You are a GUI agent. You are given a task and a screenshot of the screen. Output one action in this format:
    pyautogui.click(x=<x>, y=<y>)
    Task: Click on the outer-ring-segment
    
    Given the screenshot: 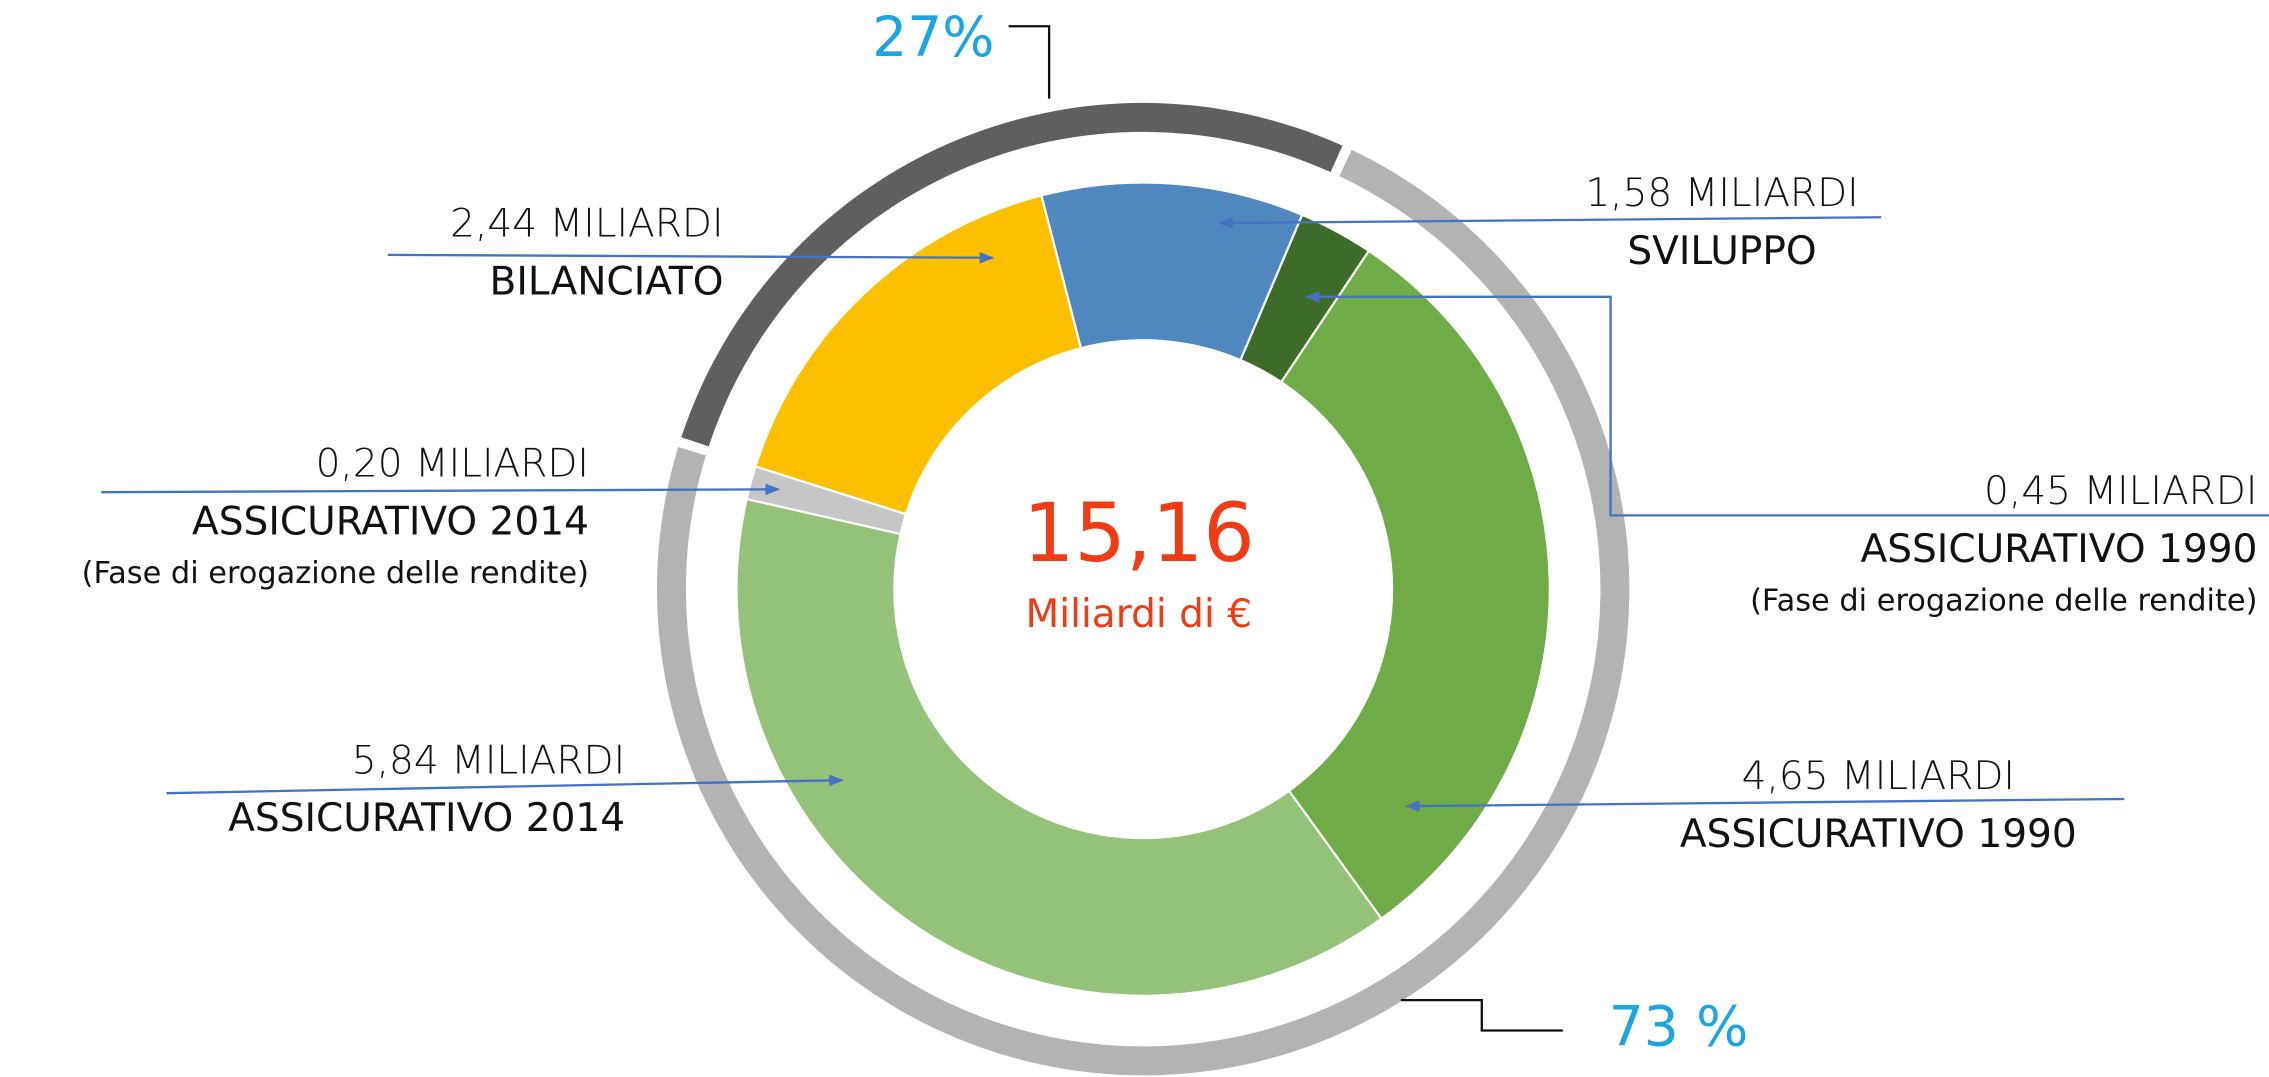 What is the action you would take?
    pyautogui.click(x=1012, y=274)
    